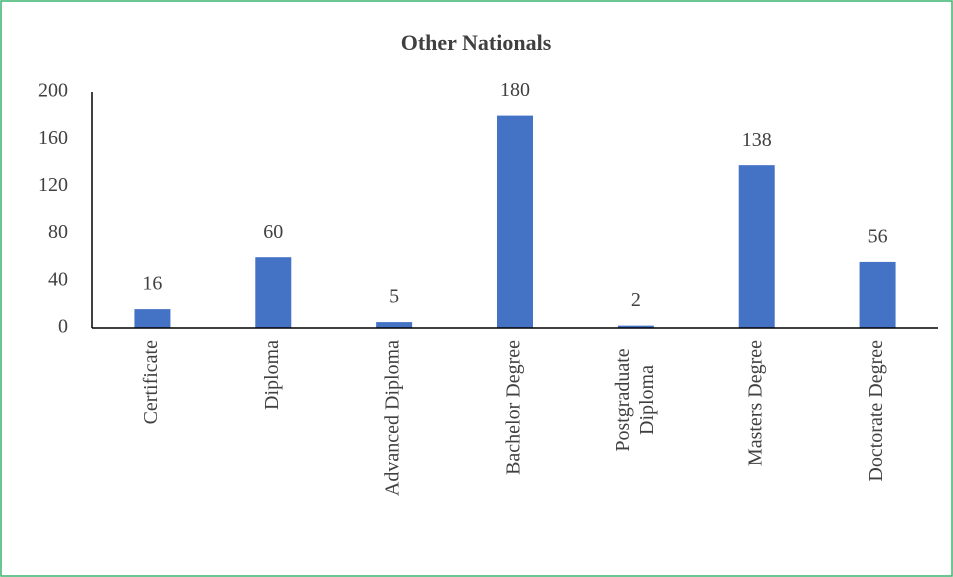  I want to click on x-tick-label: Postgraduate Diploma, so click(634, 399).